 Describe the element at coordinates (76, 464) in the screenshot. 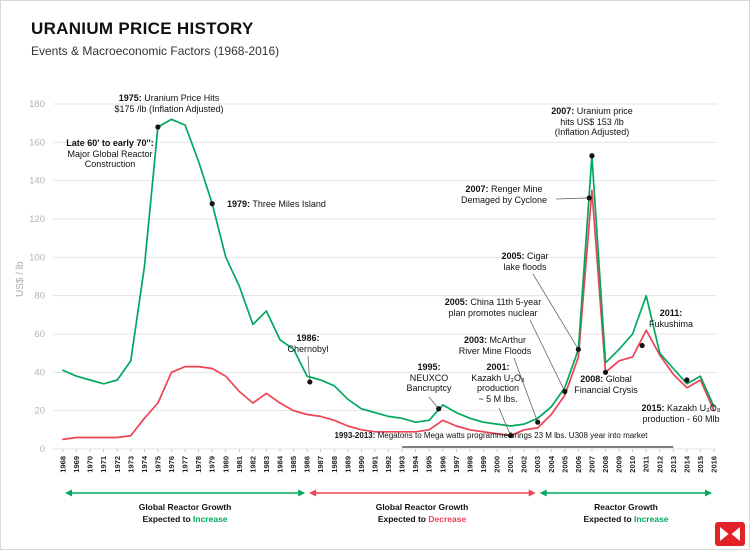

I see `x-tick-label: 1969` at that location.